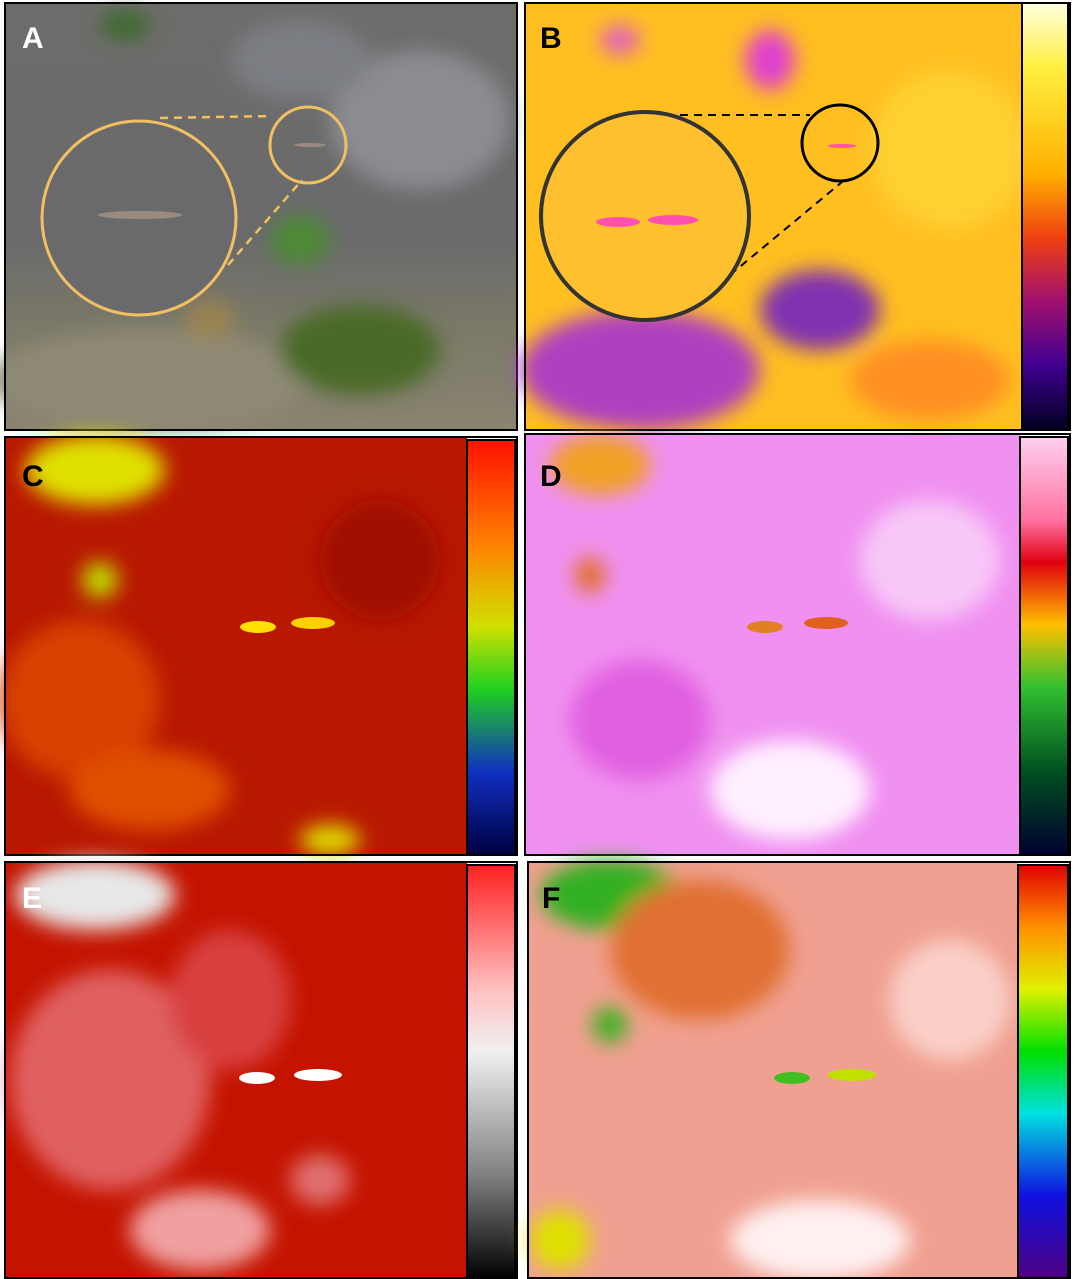 This screenshot has height=1279, width=1075. What do you see at coordinates (551, 898) in the screenshot?
I see `panel-label: F` at bounding box center [551, 898].